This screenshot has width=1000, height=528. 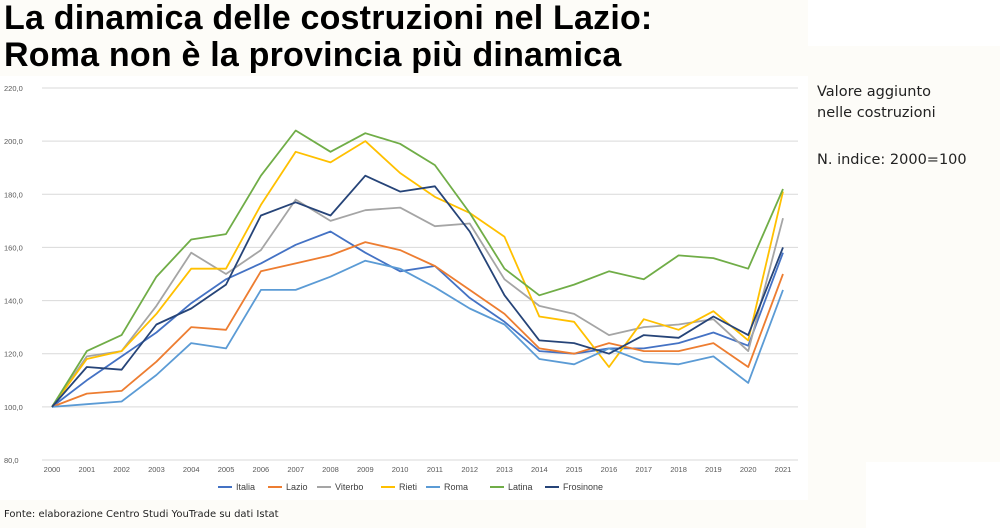 What do you see at coordinates (261, 469) in the screenshot?
I see `x-tick-label: 2006` at bounding box center [261, 469].